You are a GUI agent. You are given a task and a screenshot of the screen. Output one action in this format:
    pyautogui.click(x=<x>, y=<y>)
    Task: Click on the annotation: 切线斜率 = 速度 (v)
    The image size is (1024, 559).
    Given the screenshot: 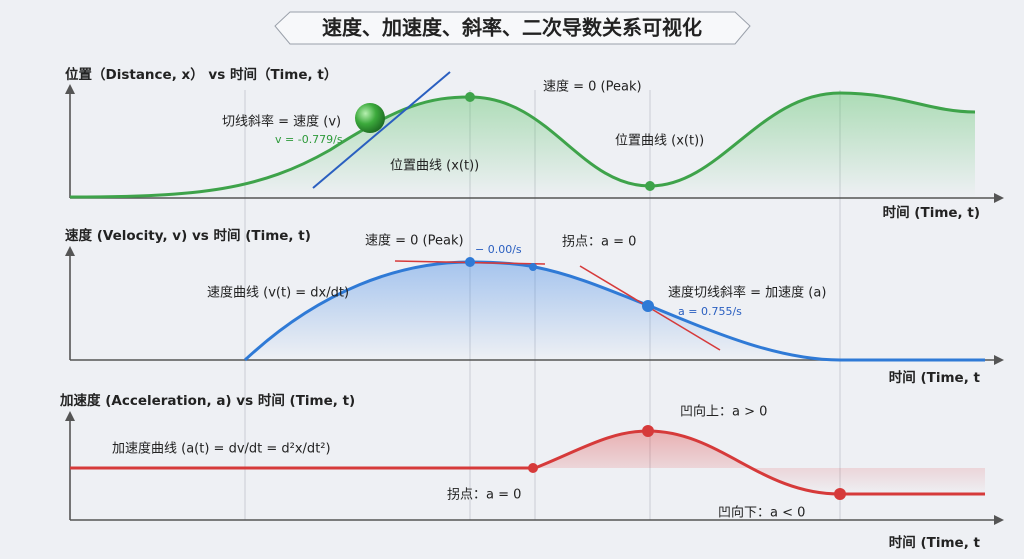 What is the action you would take?
    pyautogui.click(x=281, y=122)
    